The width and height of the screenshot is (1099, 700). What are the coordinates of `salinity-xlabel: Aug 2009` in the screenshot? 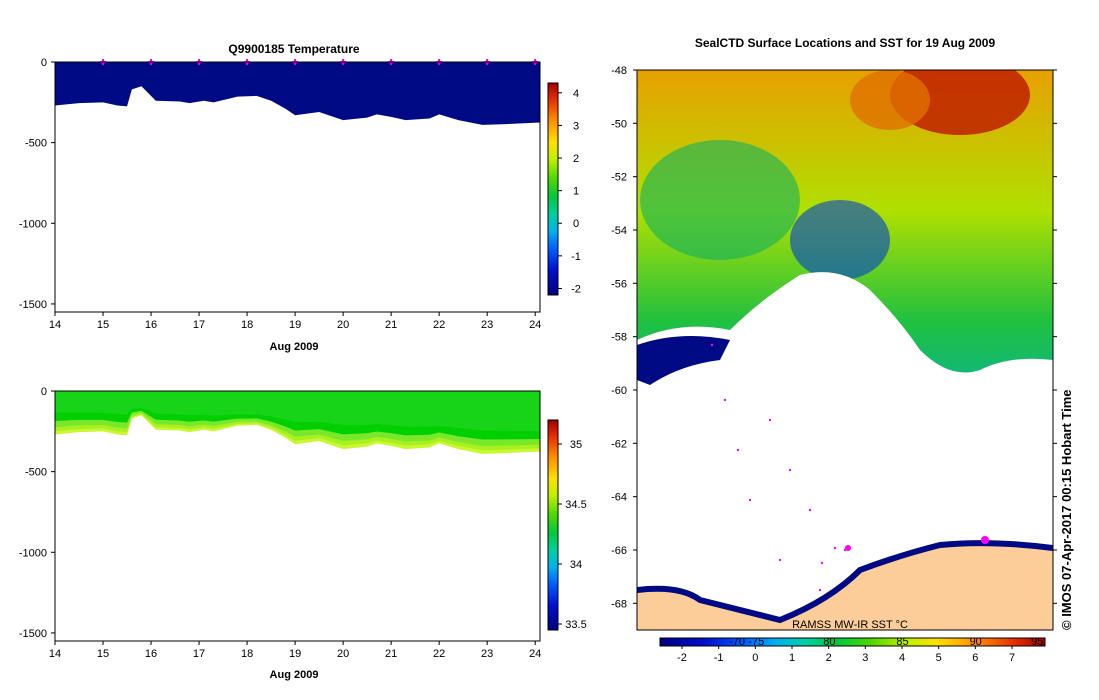 It's located at (294, 675).